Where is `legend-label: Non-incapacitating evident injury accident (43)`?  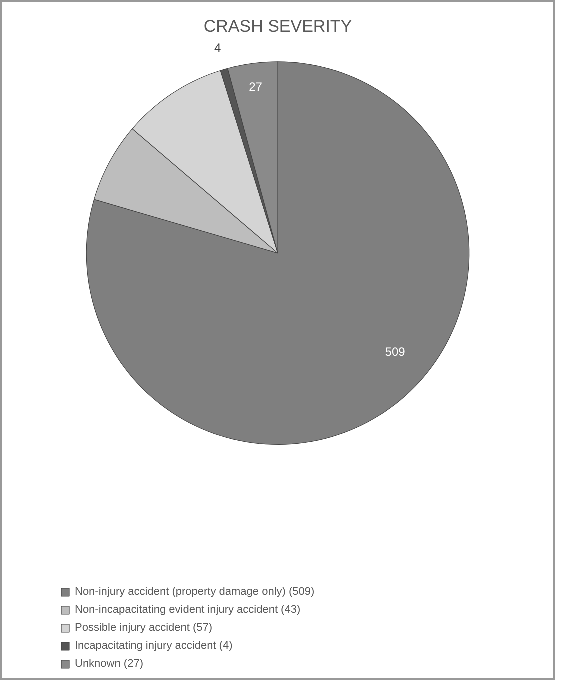
legend-label: Non-incapacitating evident injury accident (43) is located at coordinates (188, 610).